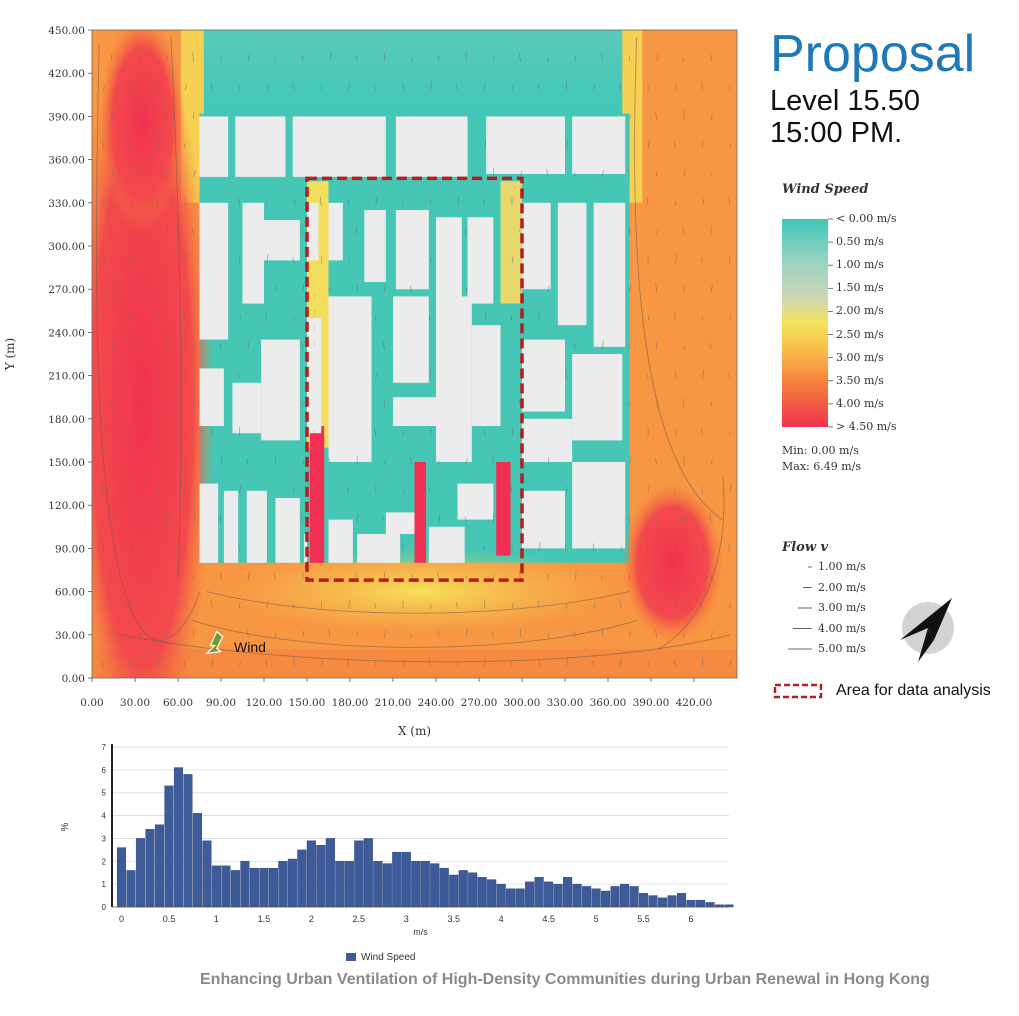 This screenshot has width=1019, height=1016. What do you see at coordinates (121, 919) in the screenshot?
I see `hist-x-tick-label: 0` at bounding box center [121, 919].